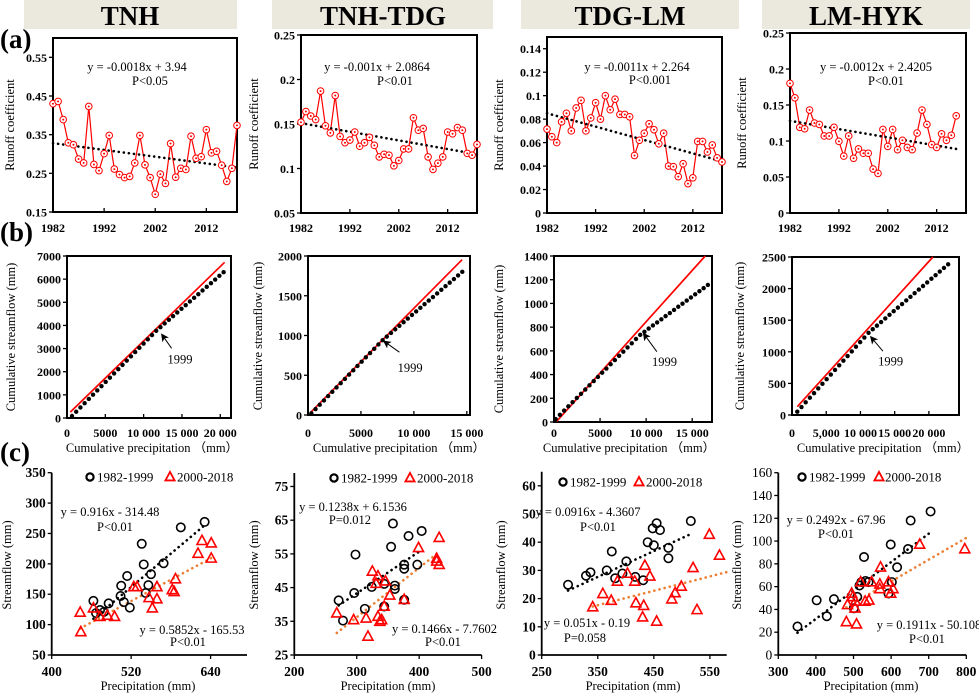  I want to click on x-tick-label: 2012, so click(448, 228).